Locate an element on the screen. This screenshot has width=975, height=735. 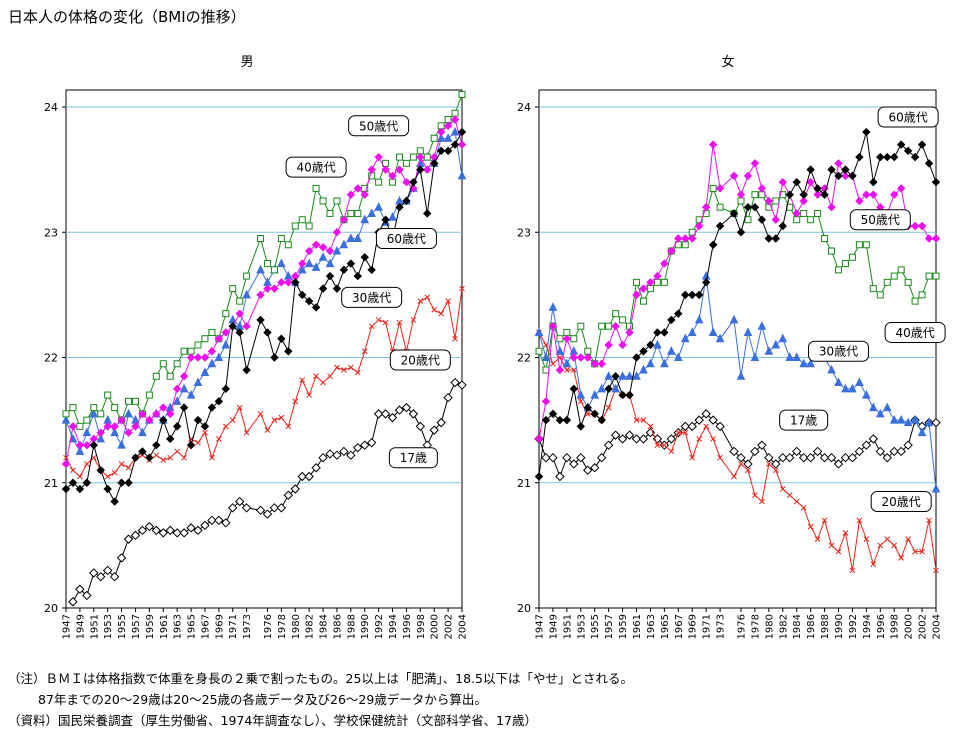
x-tick-label: 1953 is located at coordinates (108, 626).